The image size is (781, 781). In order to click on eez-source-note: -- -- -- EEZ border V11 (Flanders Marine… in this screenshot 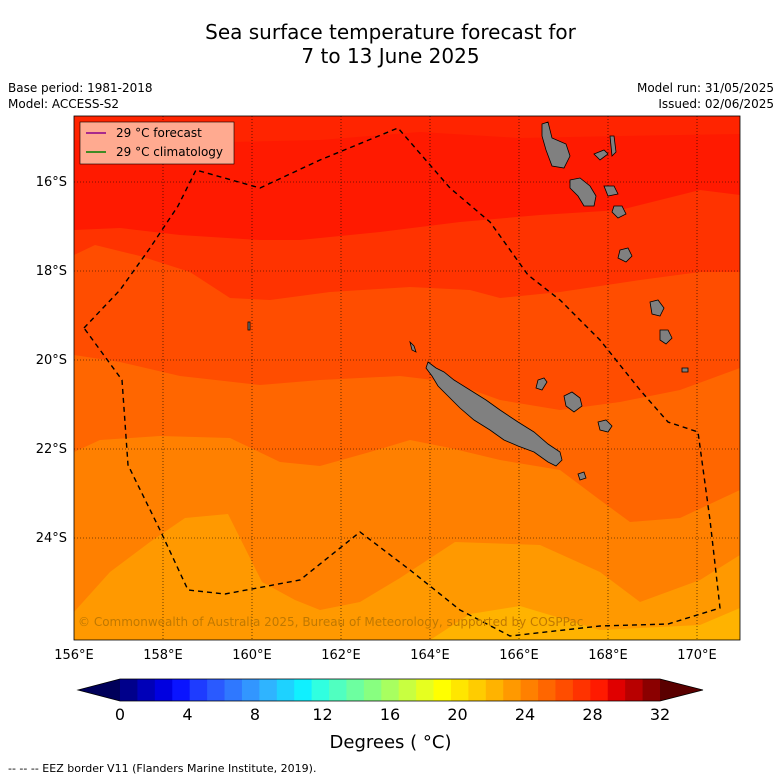, I will do `click(162, 768)`.